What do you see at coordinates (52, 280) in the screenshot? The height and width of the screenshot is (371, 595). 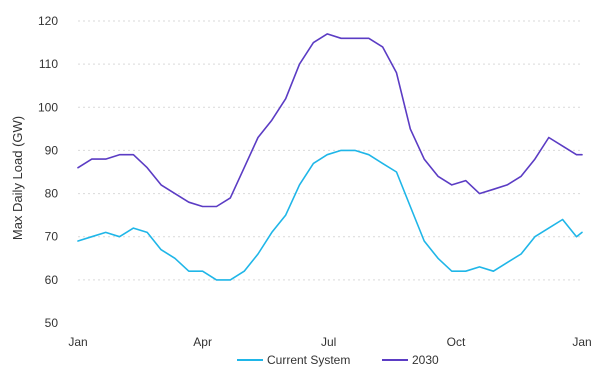 I see `y-tick-label: 60` at bounding box center [52, 280].